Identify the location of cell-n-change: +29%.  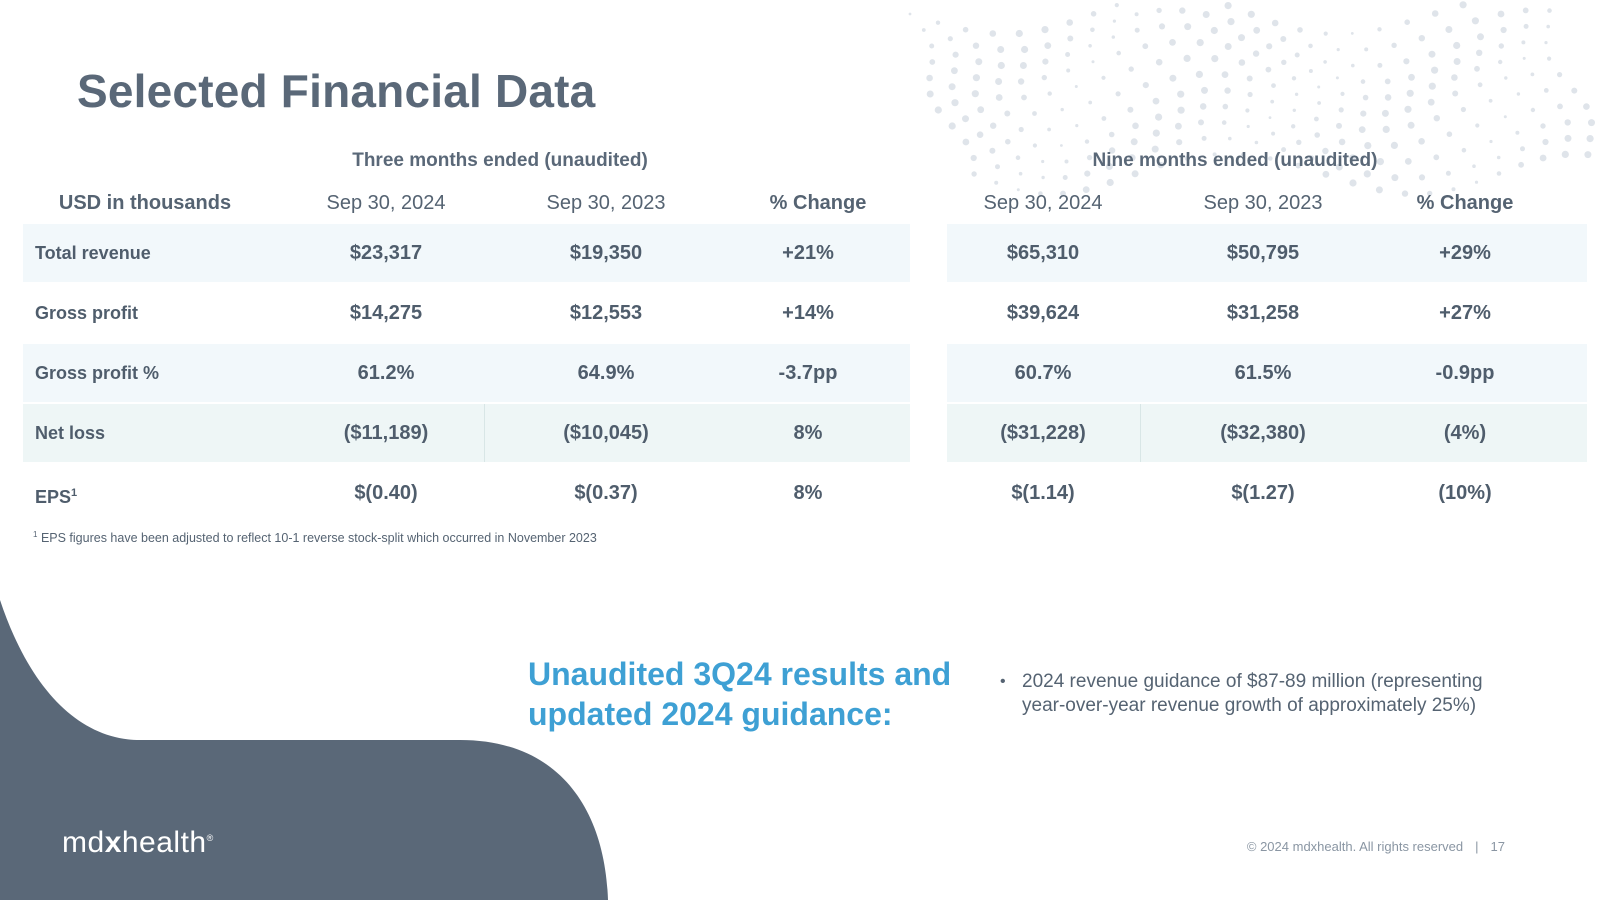
(1465, 253).